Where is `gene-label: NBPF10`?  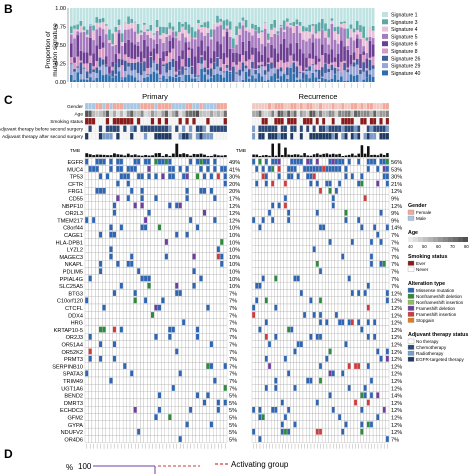 gene-label: NBPF10 is located at coordinates (72, 207).